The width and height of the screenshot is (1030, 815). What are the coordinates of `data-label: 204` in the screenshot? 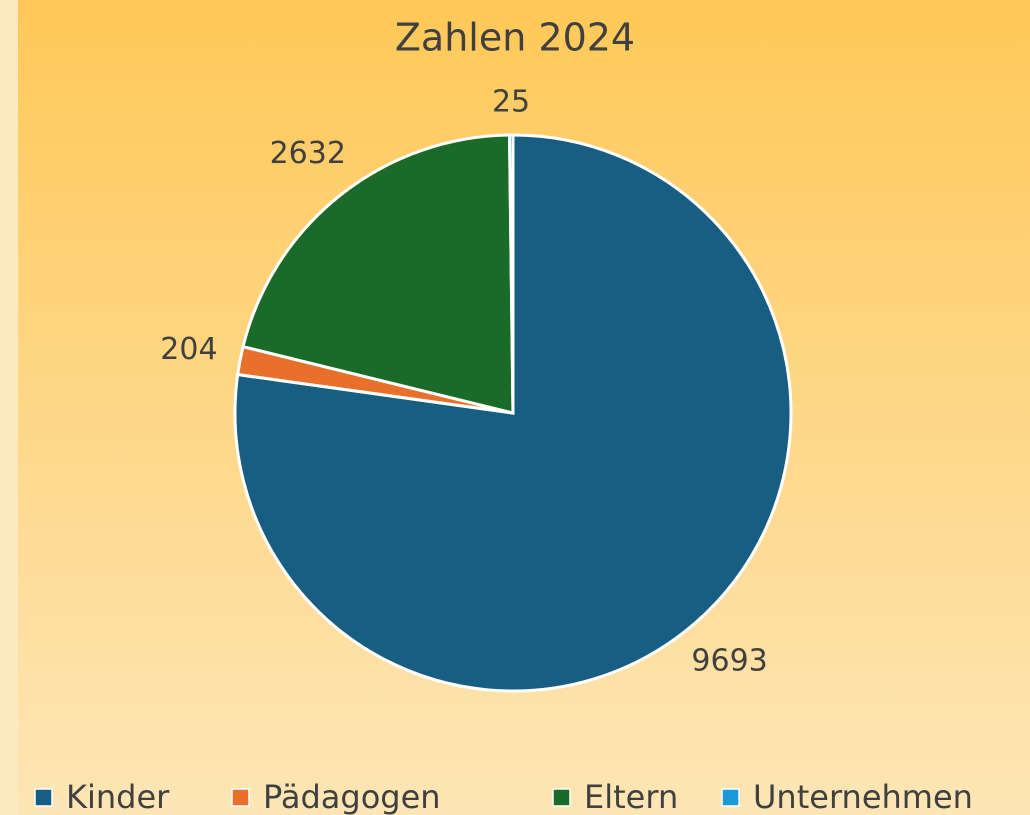 It's located at (188, 349).